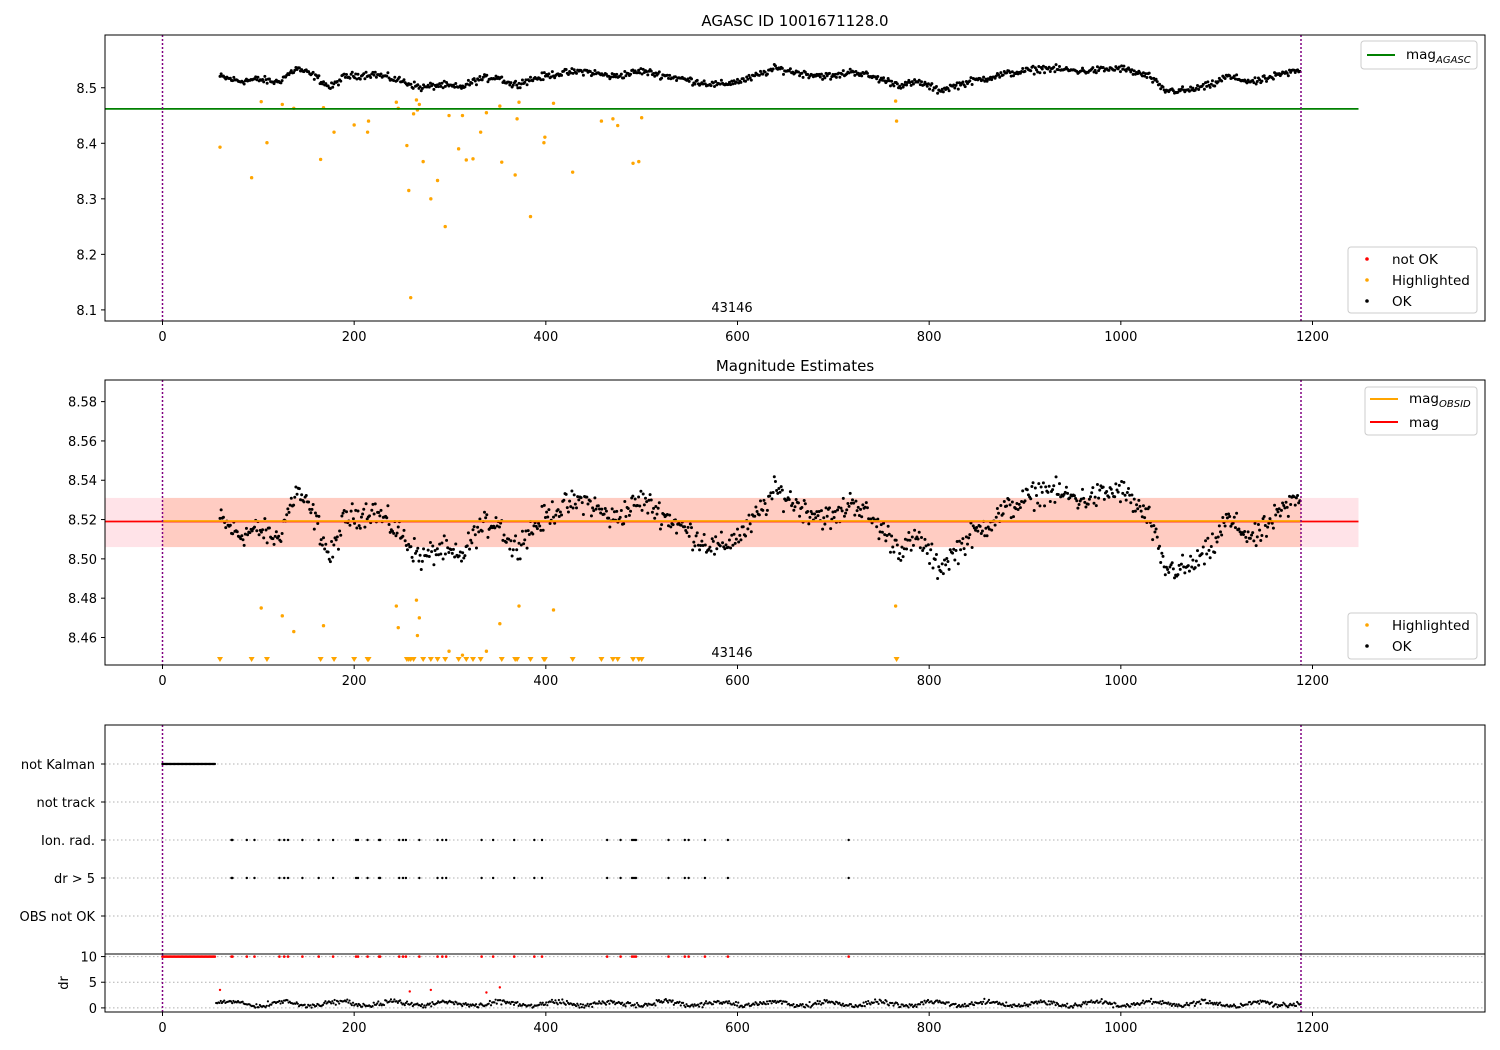  What do you see at coordinates (486, 992) in the screenshot?
I see `dr-red-point` at bounding box center [486, 992].